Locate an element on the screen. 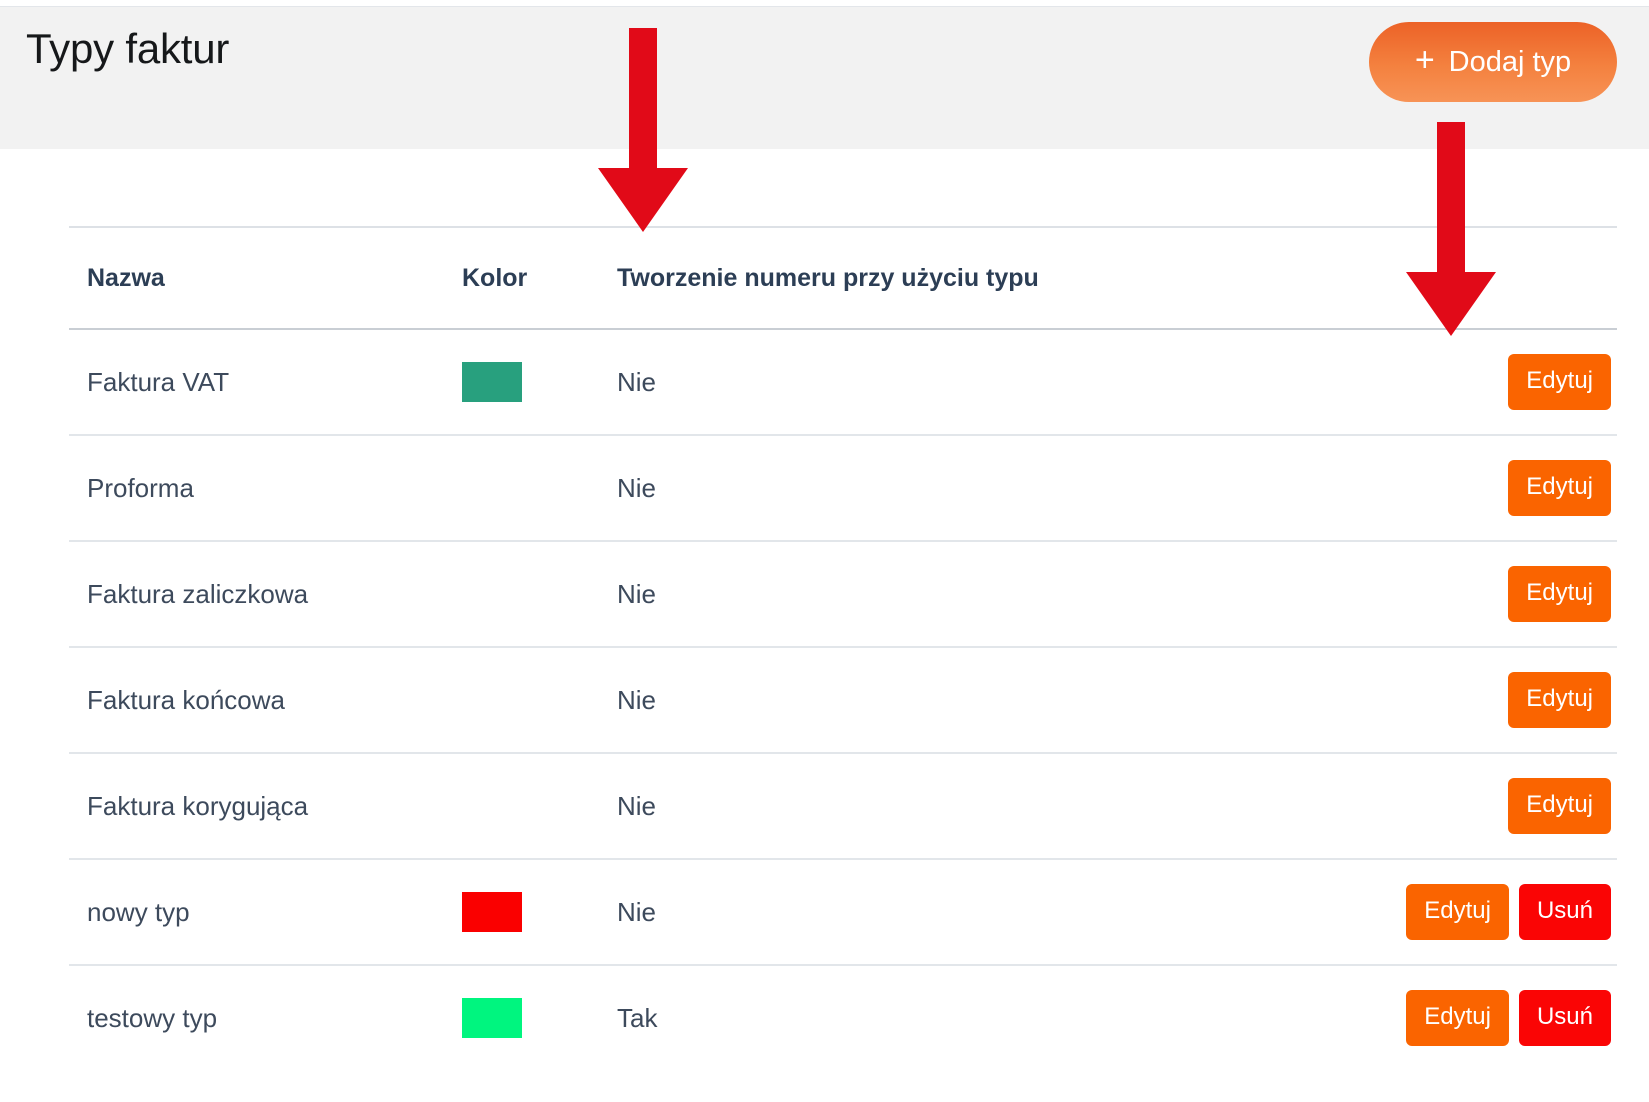 The height and width of the screenshot is (1102, 1649). type-name-cell: testowy typ is located at coordinates (152, 1017).